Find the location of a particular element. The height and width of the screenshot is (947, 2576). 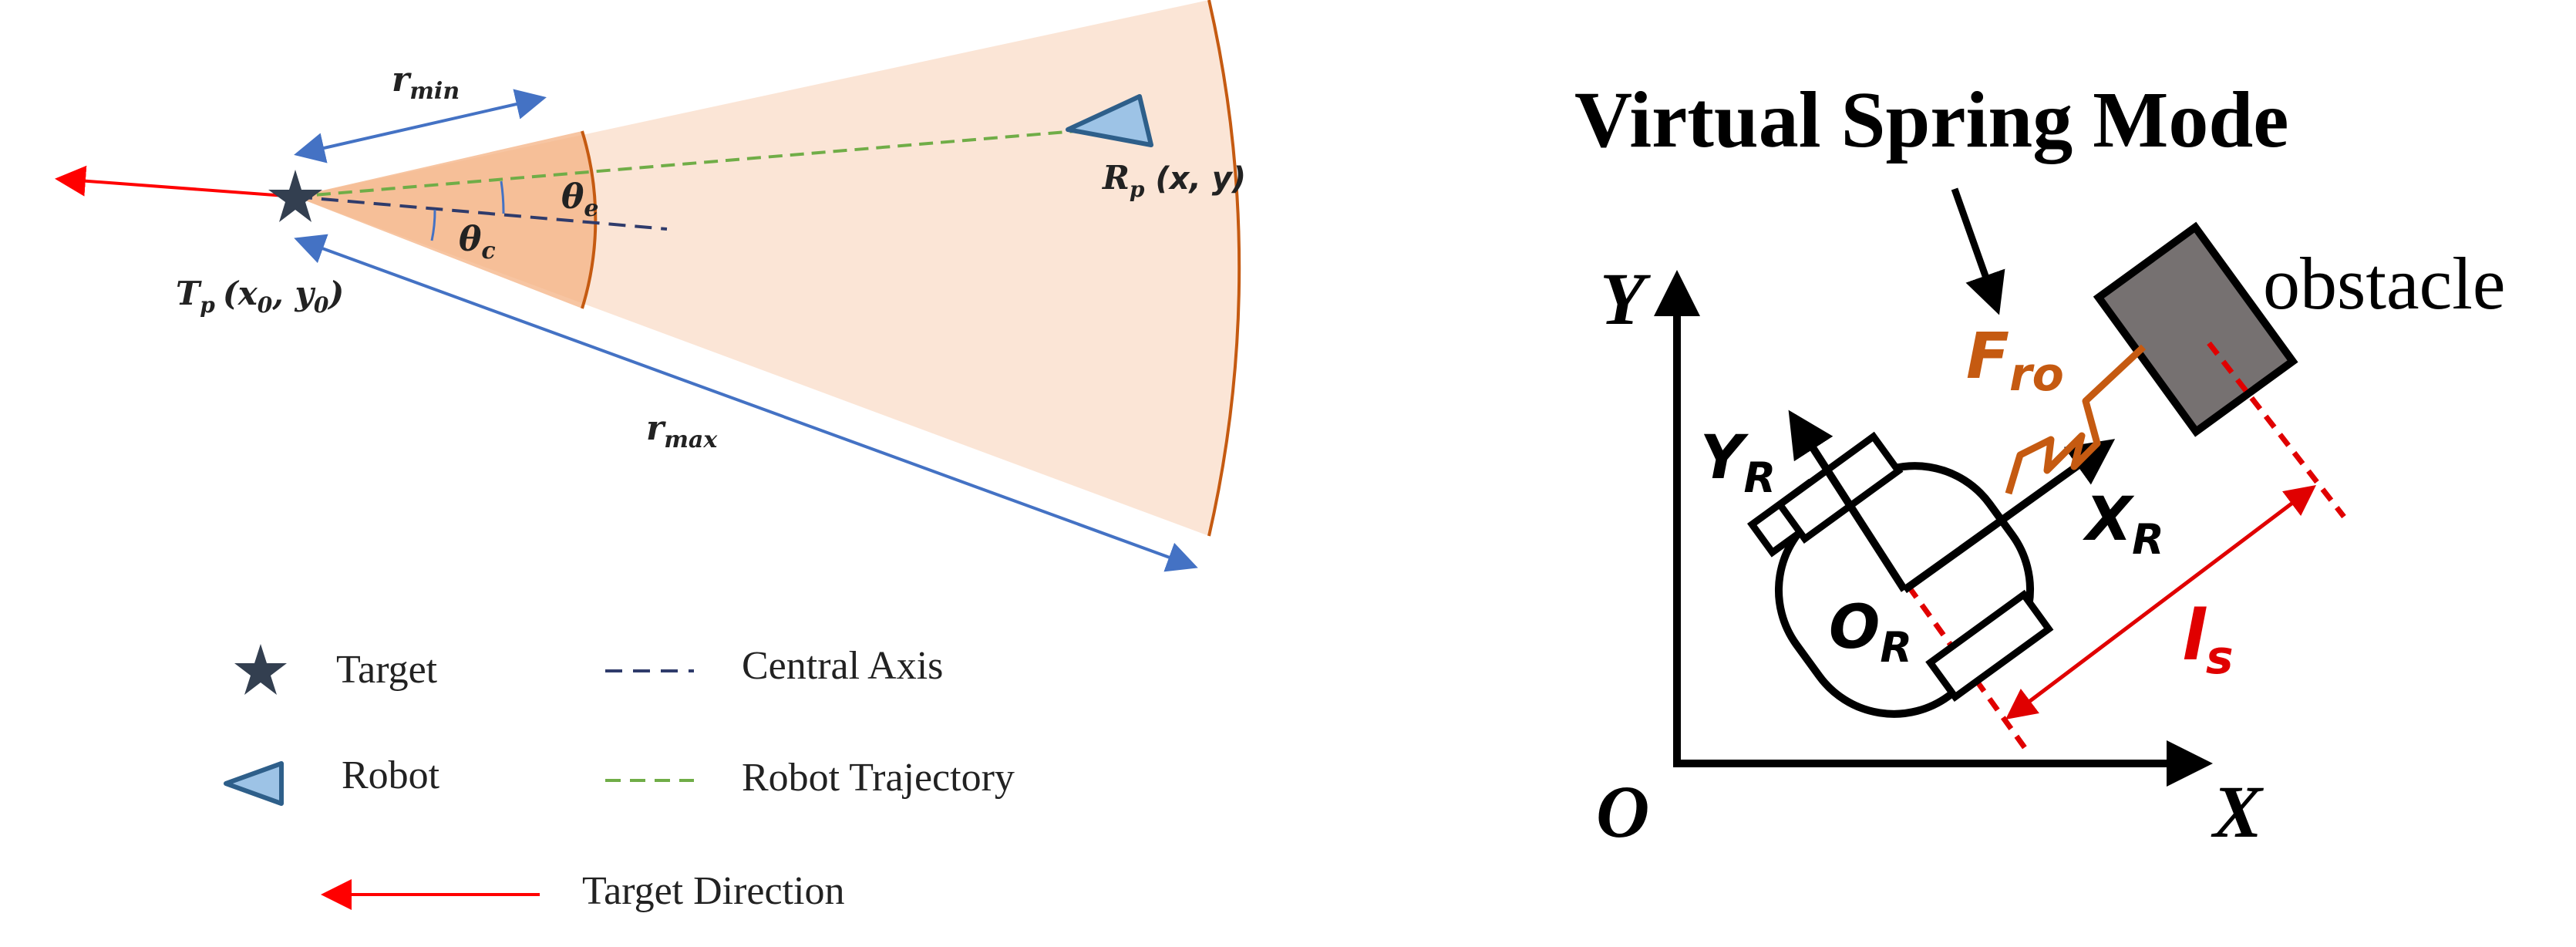

robot-wheel-bottom is located at coordinates (1990, 646).